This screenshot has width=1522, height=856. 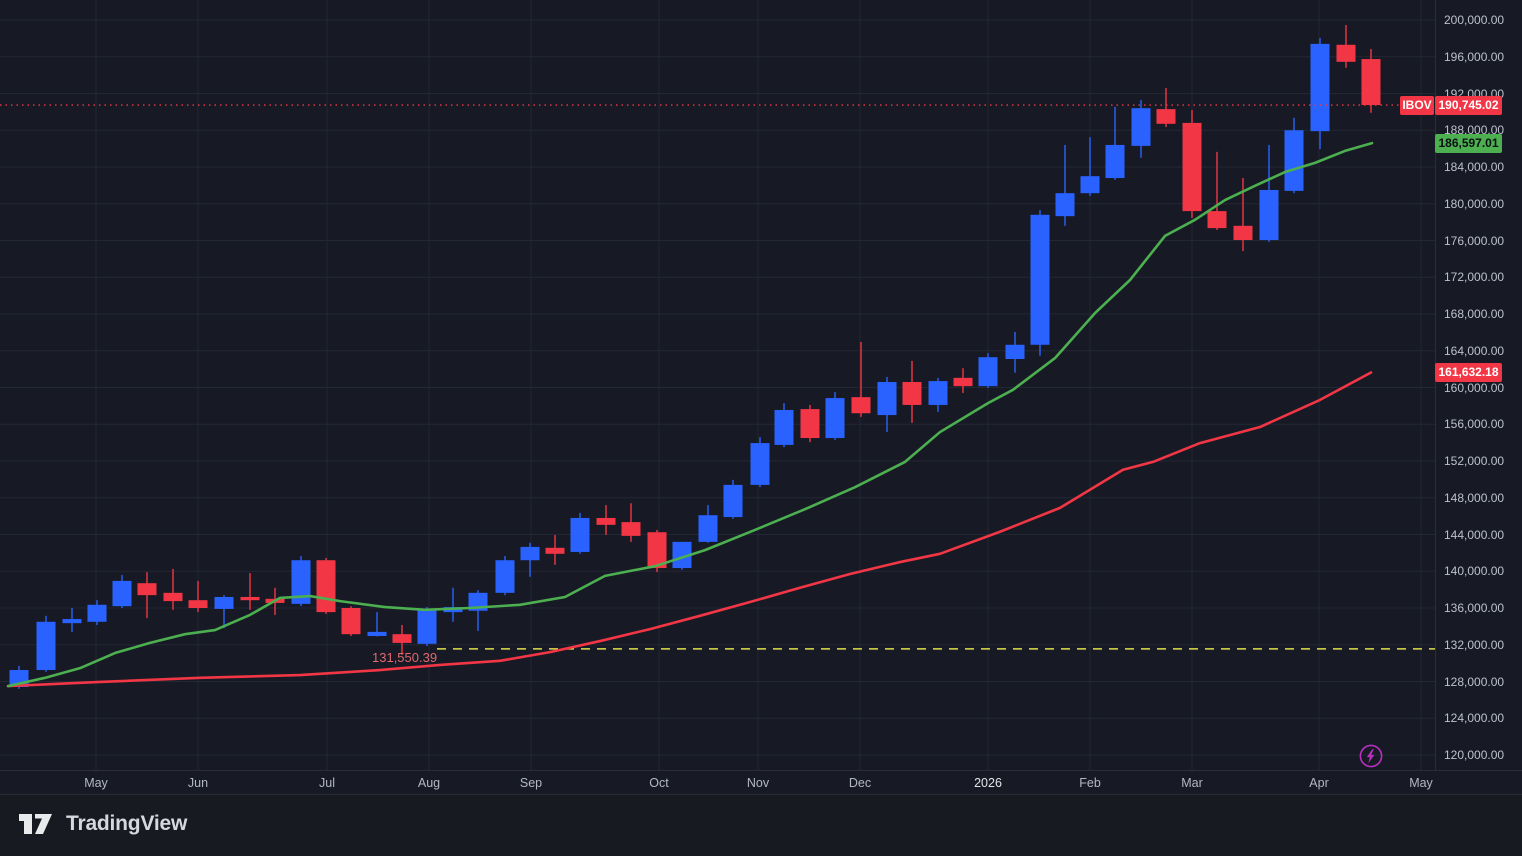 I want to click on price-axis-label: 168,000.00, so click(x=1474, y=314).